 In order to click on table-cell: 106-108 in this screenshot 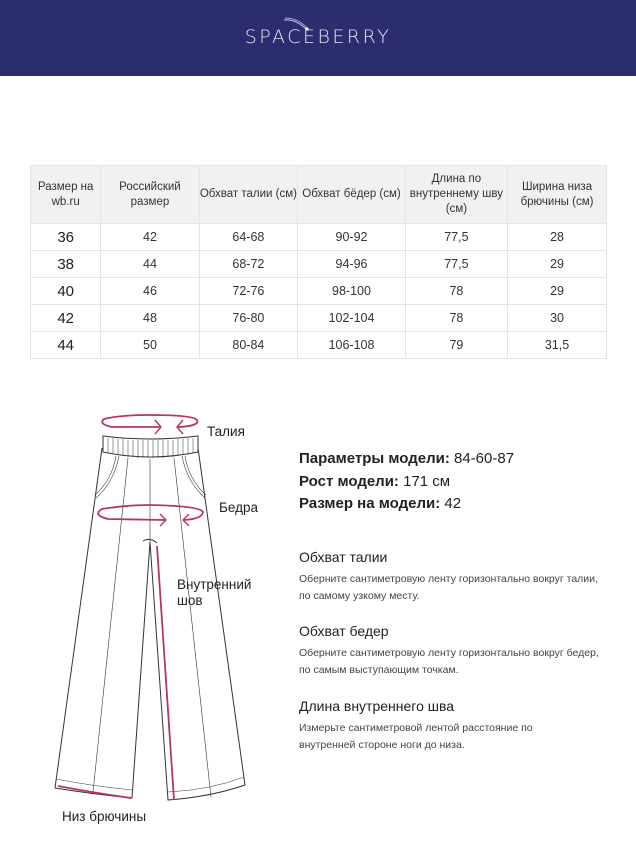, I will do `click(351, 345)`.